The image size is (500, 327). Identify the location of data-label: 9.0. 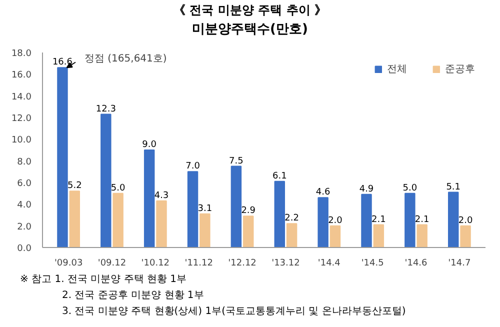
(149, 145).